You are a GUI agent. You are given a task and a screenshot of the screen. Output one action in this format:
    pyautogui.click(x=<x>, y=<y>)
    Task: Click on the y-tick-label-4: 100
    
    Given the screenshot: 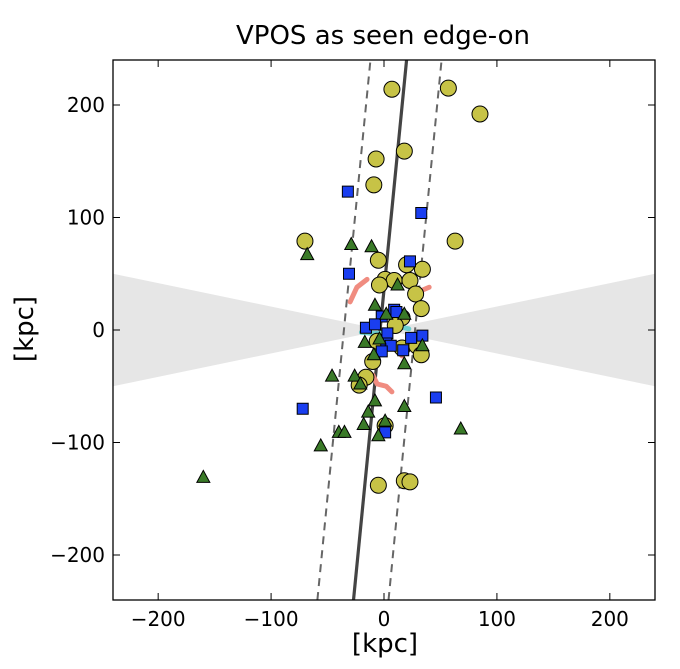 What is the action you would take?
    pyautogui.click(x=86, y=218)
    